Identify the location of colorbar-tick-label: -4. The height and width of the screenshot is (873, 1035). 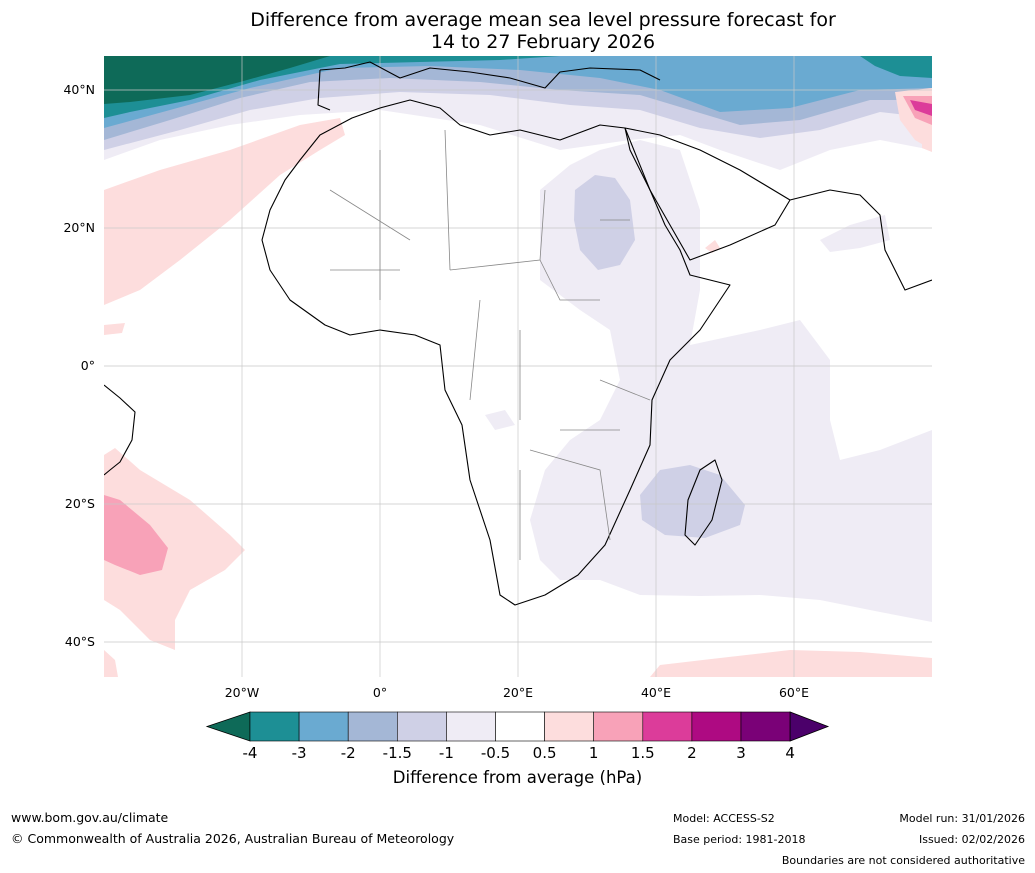
(250, 753).